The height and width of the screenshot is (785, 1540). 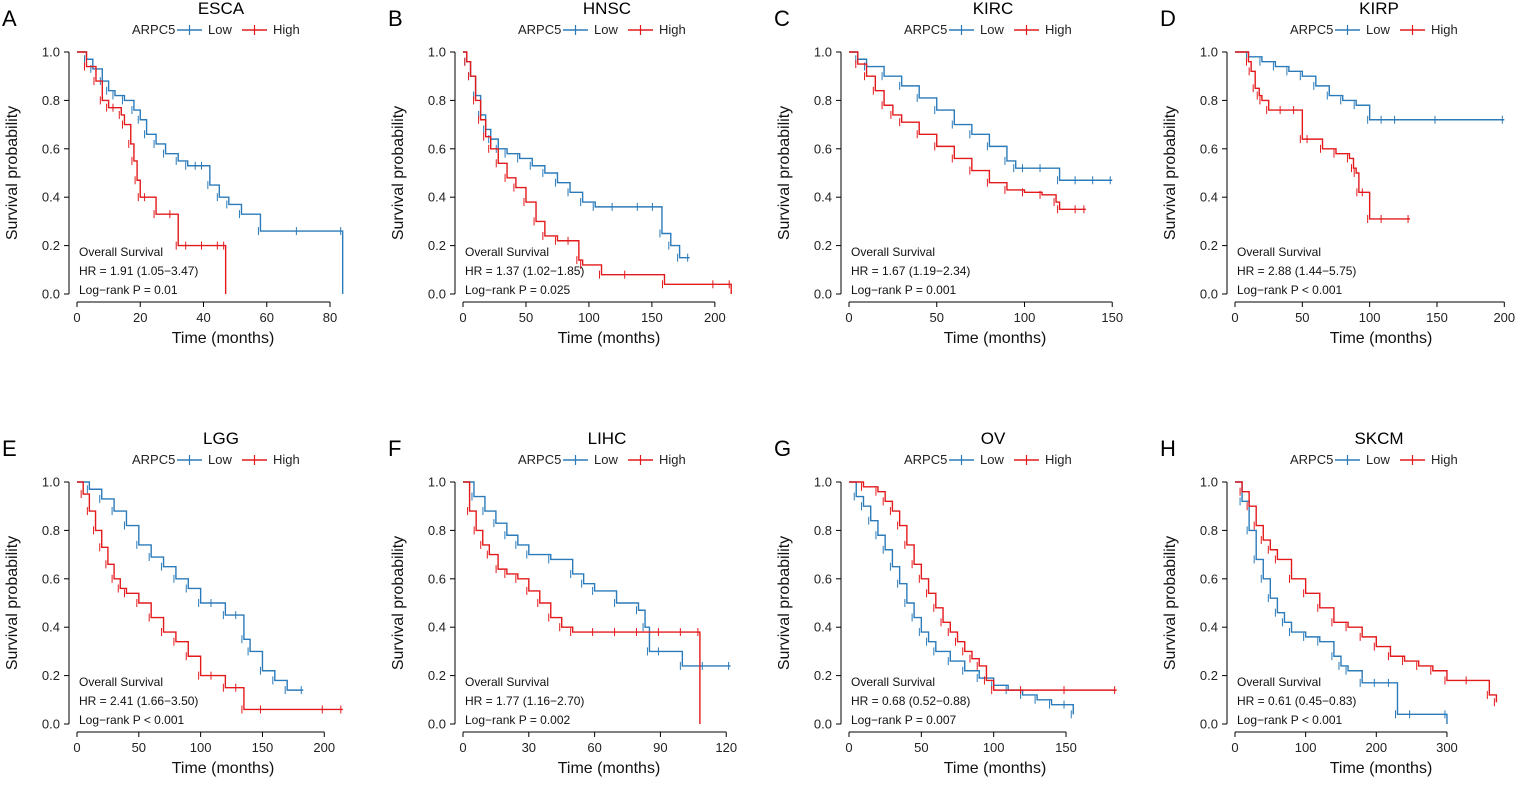 What do you see at coordinates (1296, 701) in the screenshot?
I see `hazard-ratio: HR = 0.61 (0.45−0.83)` at bounding box center [1296, 701].